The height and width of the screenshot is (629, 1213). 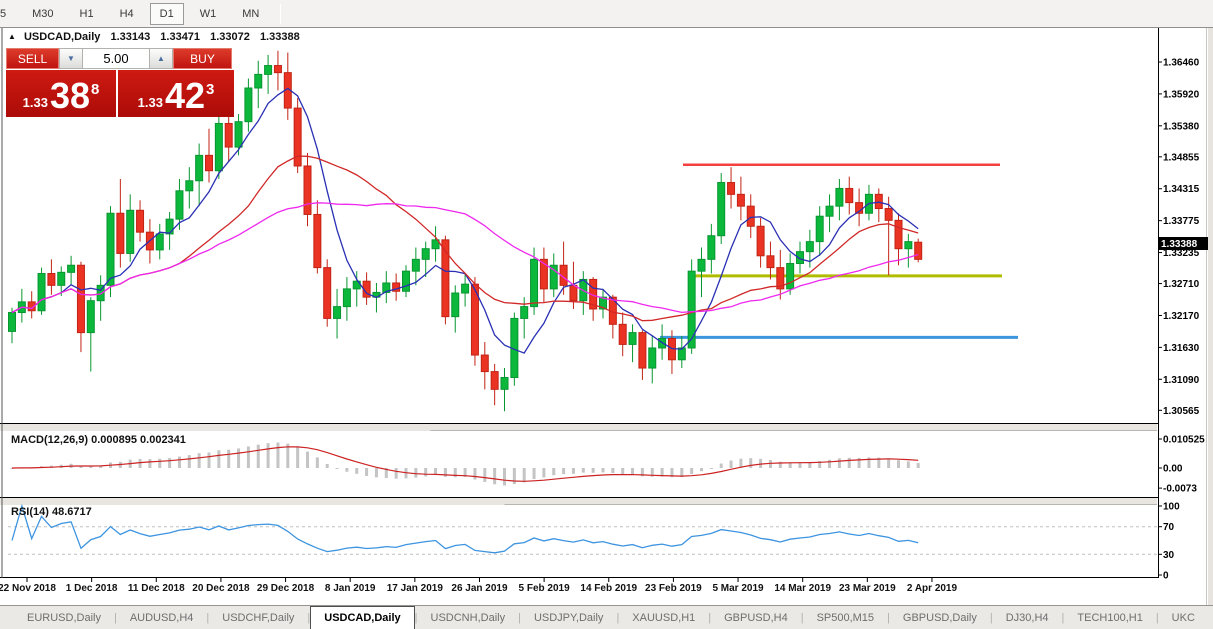 What do you see at coordinates (1169, 527) in the screenshot?
I see `svg-text: 70` at bounding box center [1169, 527].